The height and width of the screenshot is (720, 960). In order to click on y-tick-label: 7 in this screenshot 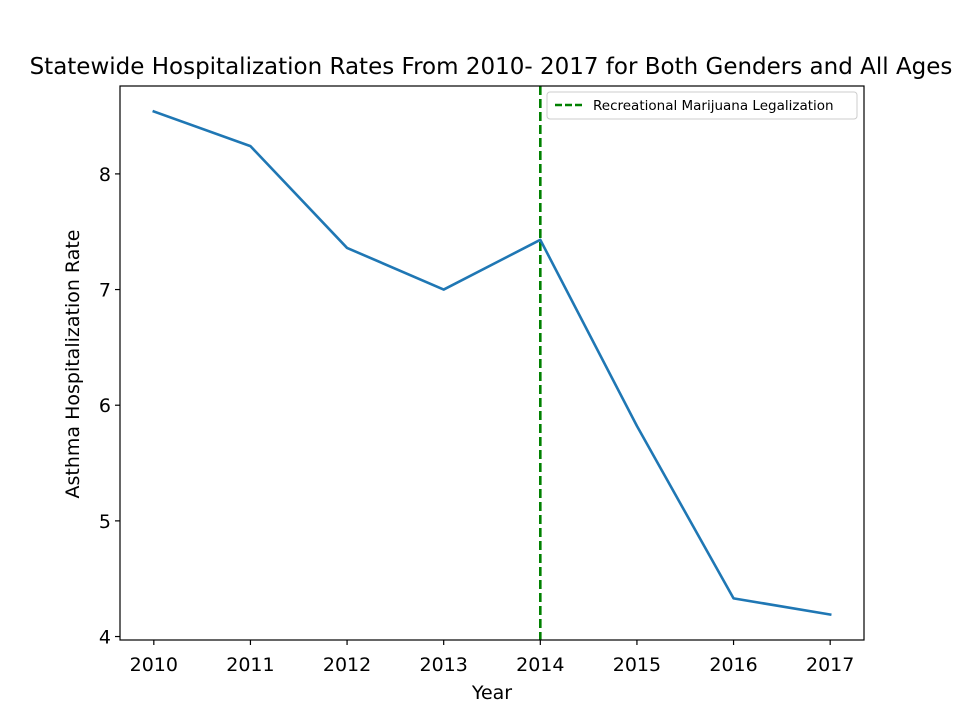, I will do `click(105, 291)`.